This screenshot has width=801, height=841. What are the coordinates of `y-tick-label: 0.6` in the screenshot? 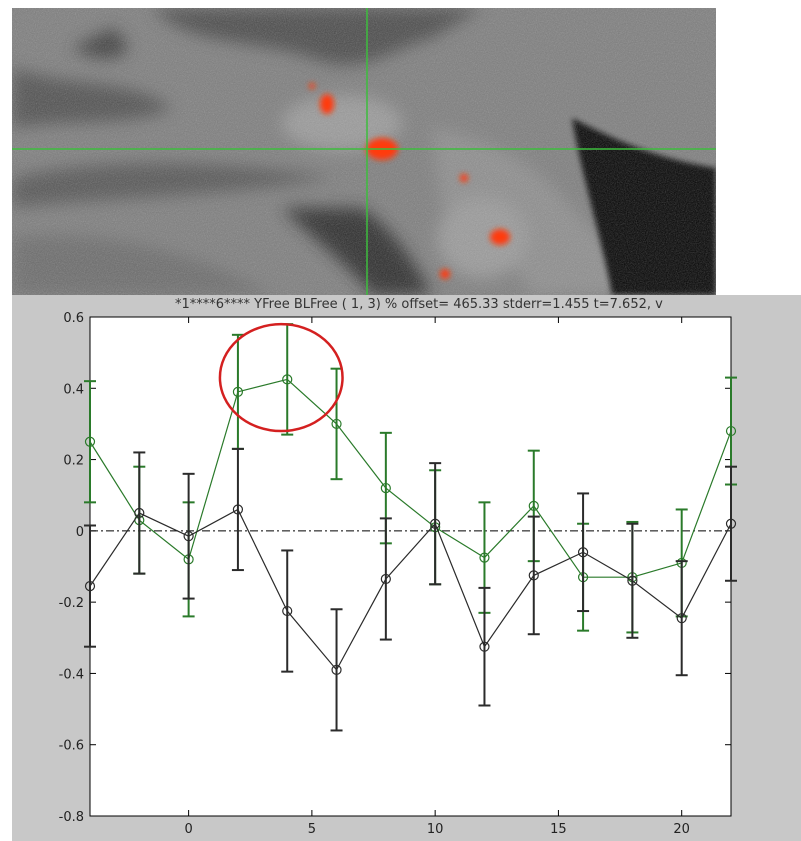 It's located at (73, 318).